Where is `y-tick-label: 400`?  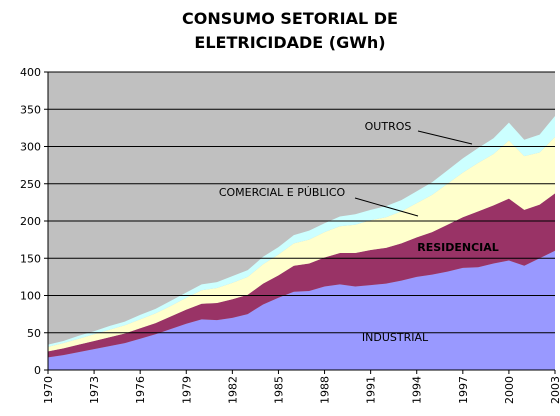 y-tick-label: 400 is located at coordinates (30, 72).